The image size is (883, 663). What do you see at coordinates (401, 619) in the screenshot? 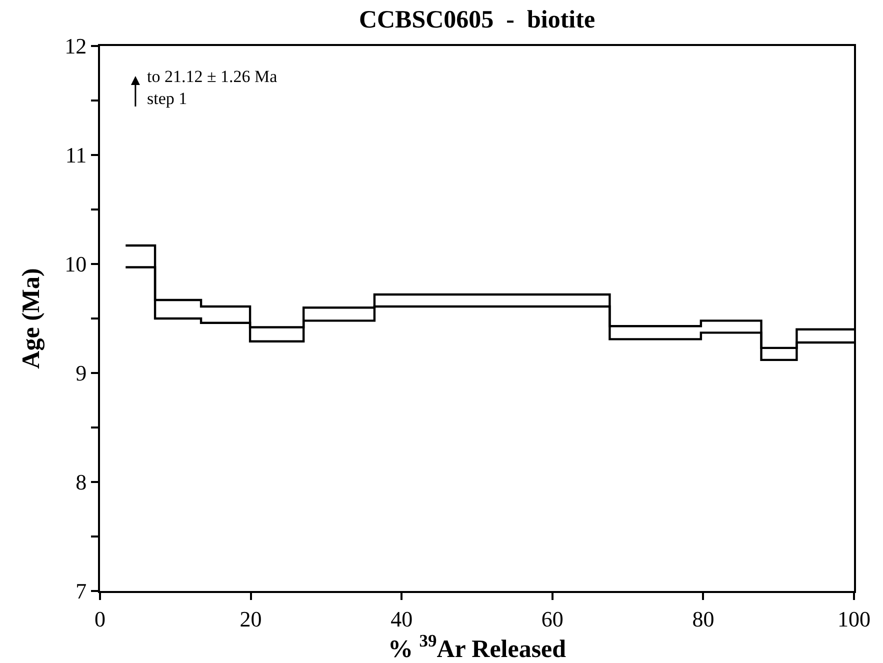
I see `x-tick-label: 40` at bounding box center [401, 619].